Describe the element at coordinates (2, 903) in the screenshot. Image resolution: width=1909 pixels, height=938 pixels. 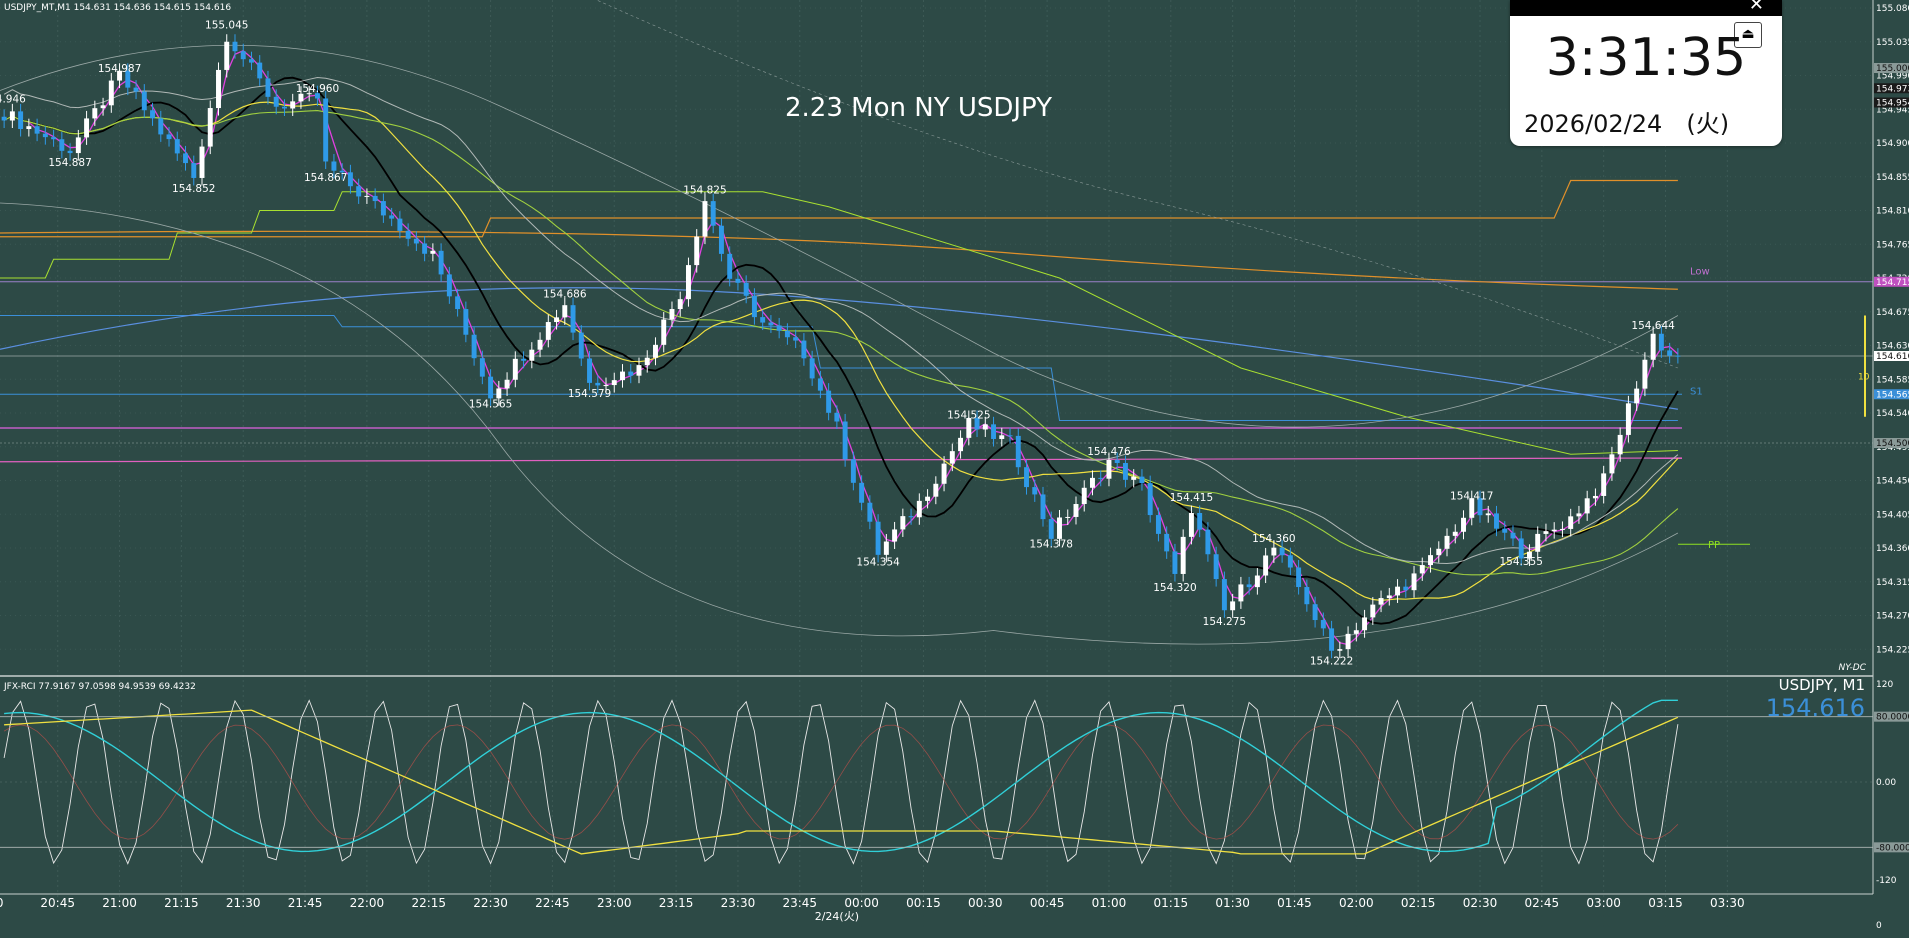
I see `time-tick-label: 30` at that location.